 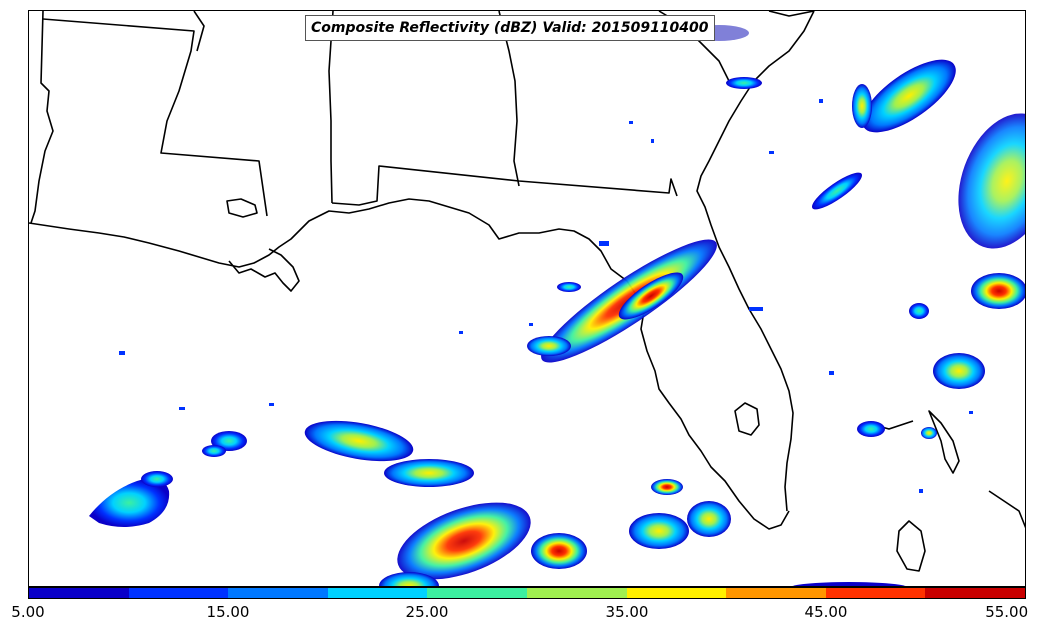 What do you see at coordinates (549, 346) in the screenshot?
I see `echo-gulf-west` at bounding box center [549, 346].